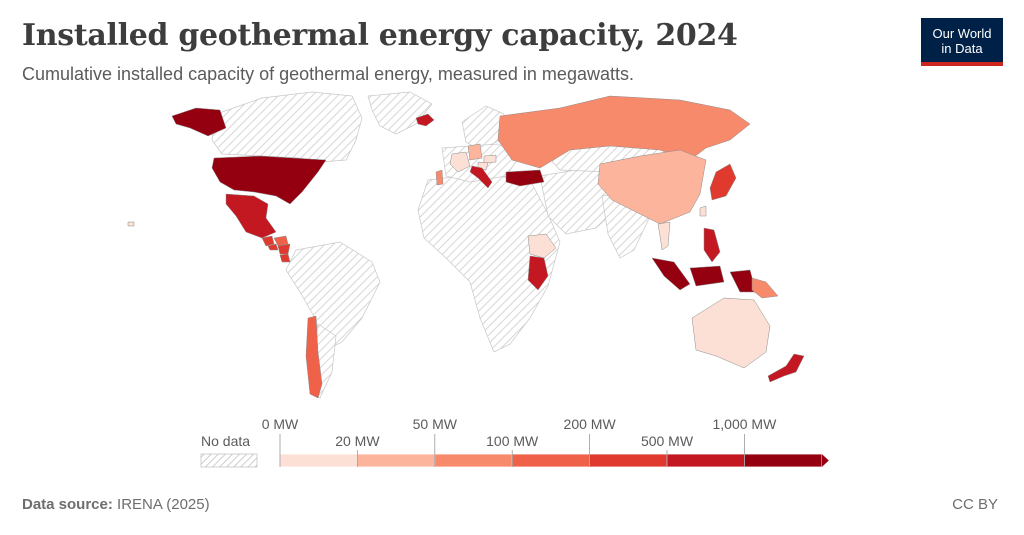 Image resolution: width=1024 pixels, height=535 pixels. I want to click on map-country-kenya, so click(538, 273).